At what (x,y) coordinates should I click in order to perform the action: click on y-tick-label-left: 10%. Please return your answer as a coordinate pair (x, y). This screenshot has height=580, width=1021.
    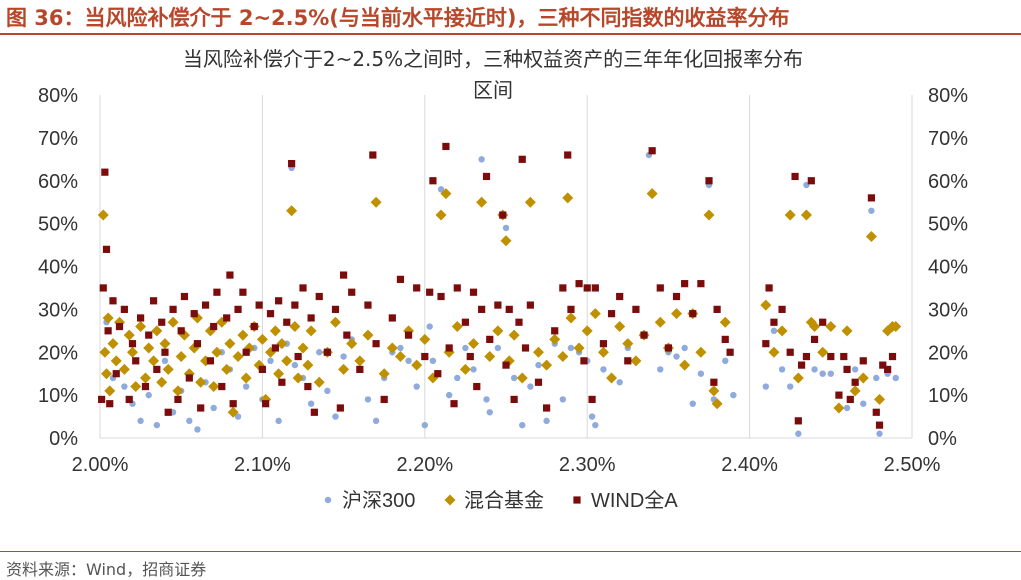
    Looking at the image, I should click on (58, 396).